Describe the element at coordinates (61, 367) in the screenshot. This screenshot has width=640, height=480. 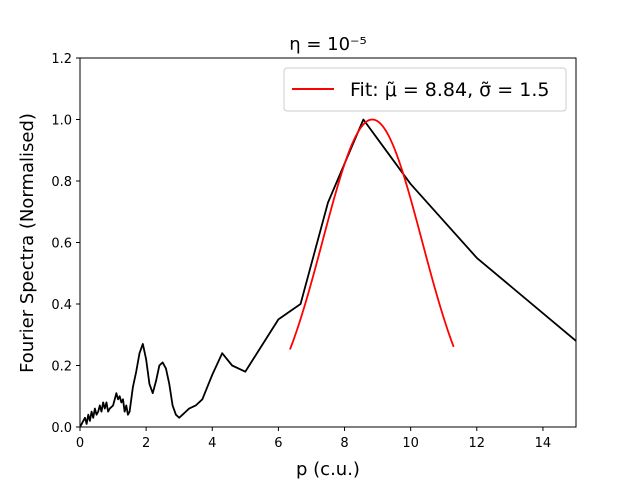
I see `y-tick-label: 0.2` at that location.